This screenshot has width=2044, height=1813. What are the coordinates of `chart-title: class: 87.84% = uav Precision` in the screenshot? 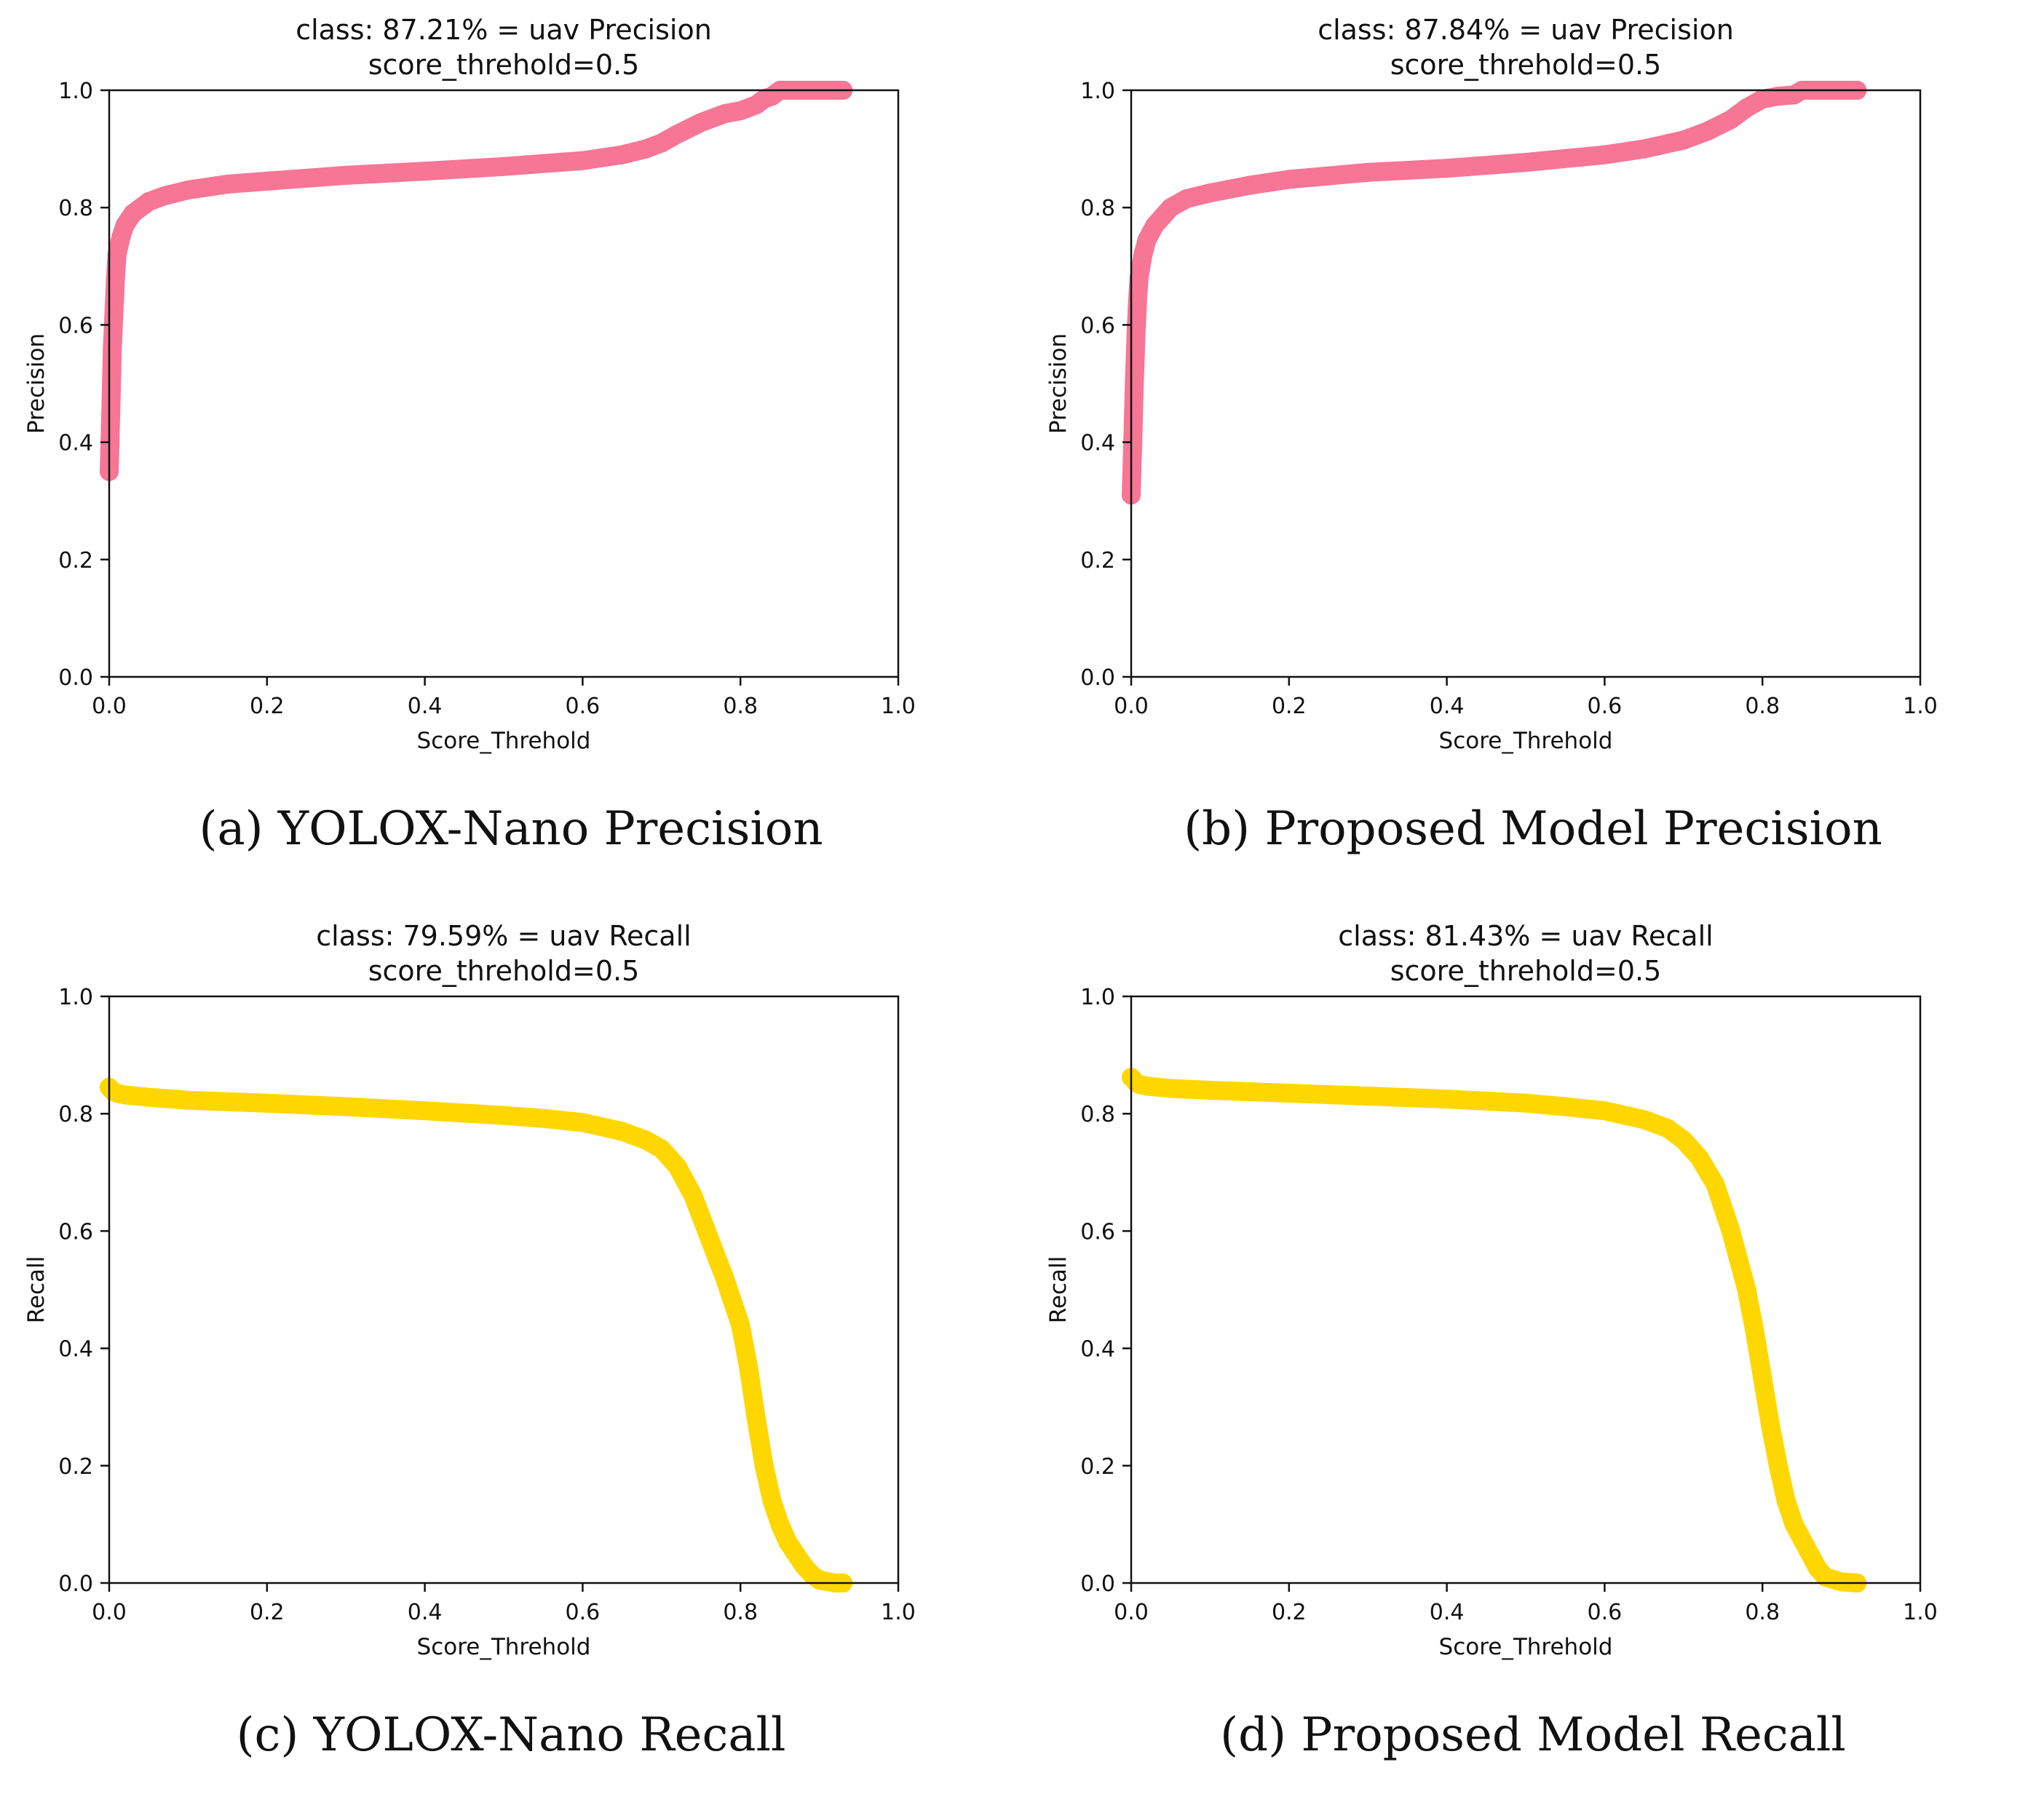 It's located at (1526, 30).